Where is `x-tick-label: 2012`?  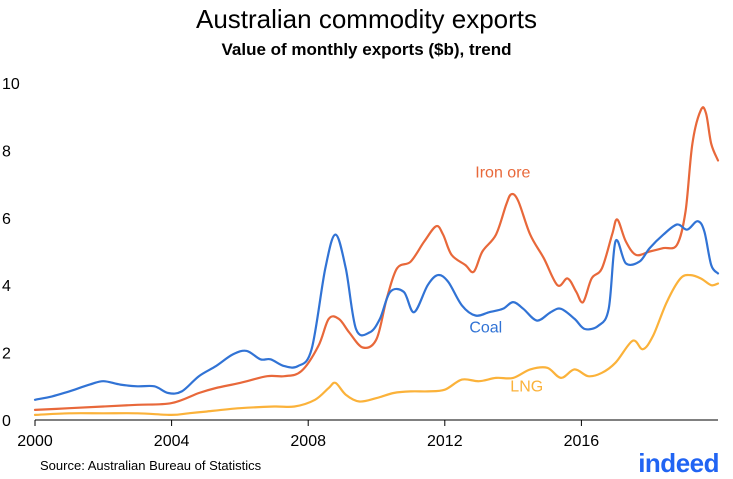 x-tick-label: 2012 is located at coordinates (445, 441).